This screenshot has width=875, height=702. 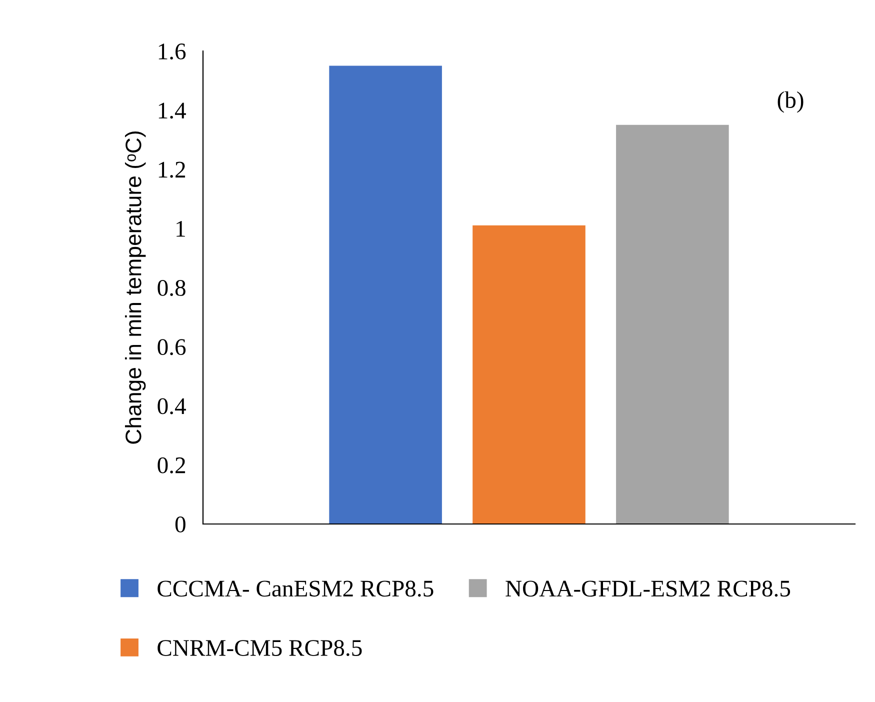 What do you see at coordinates (260, 648) in the screenshot?
I see `legend-label: CNRM-CM5 RCP8.5` at bounding box center [260, 648].